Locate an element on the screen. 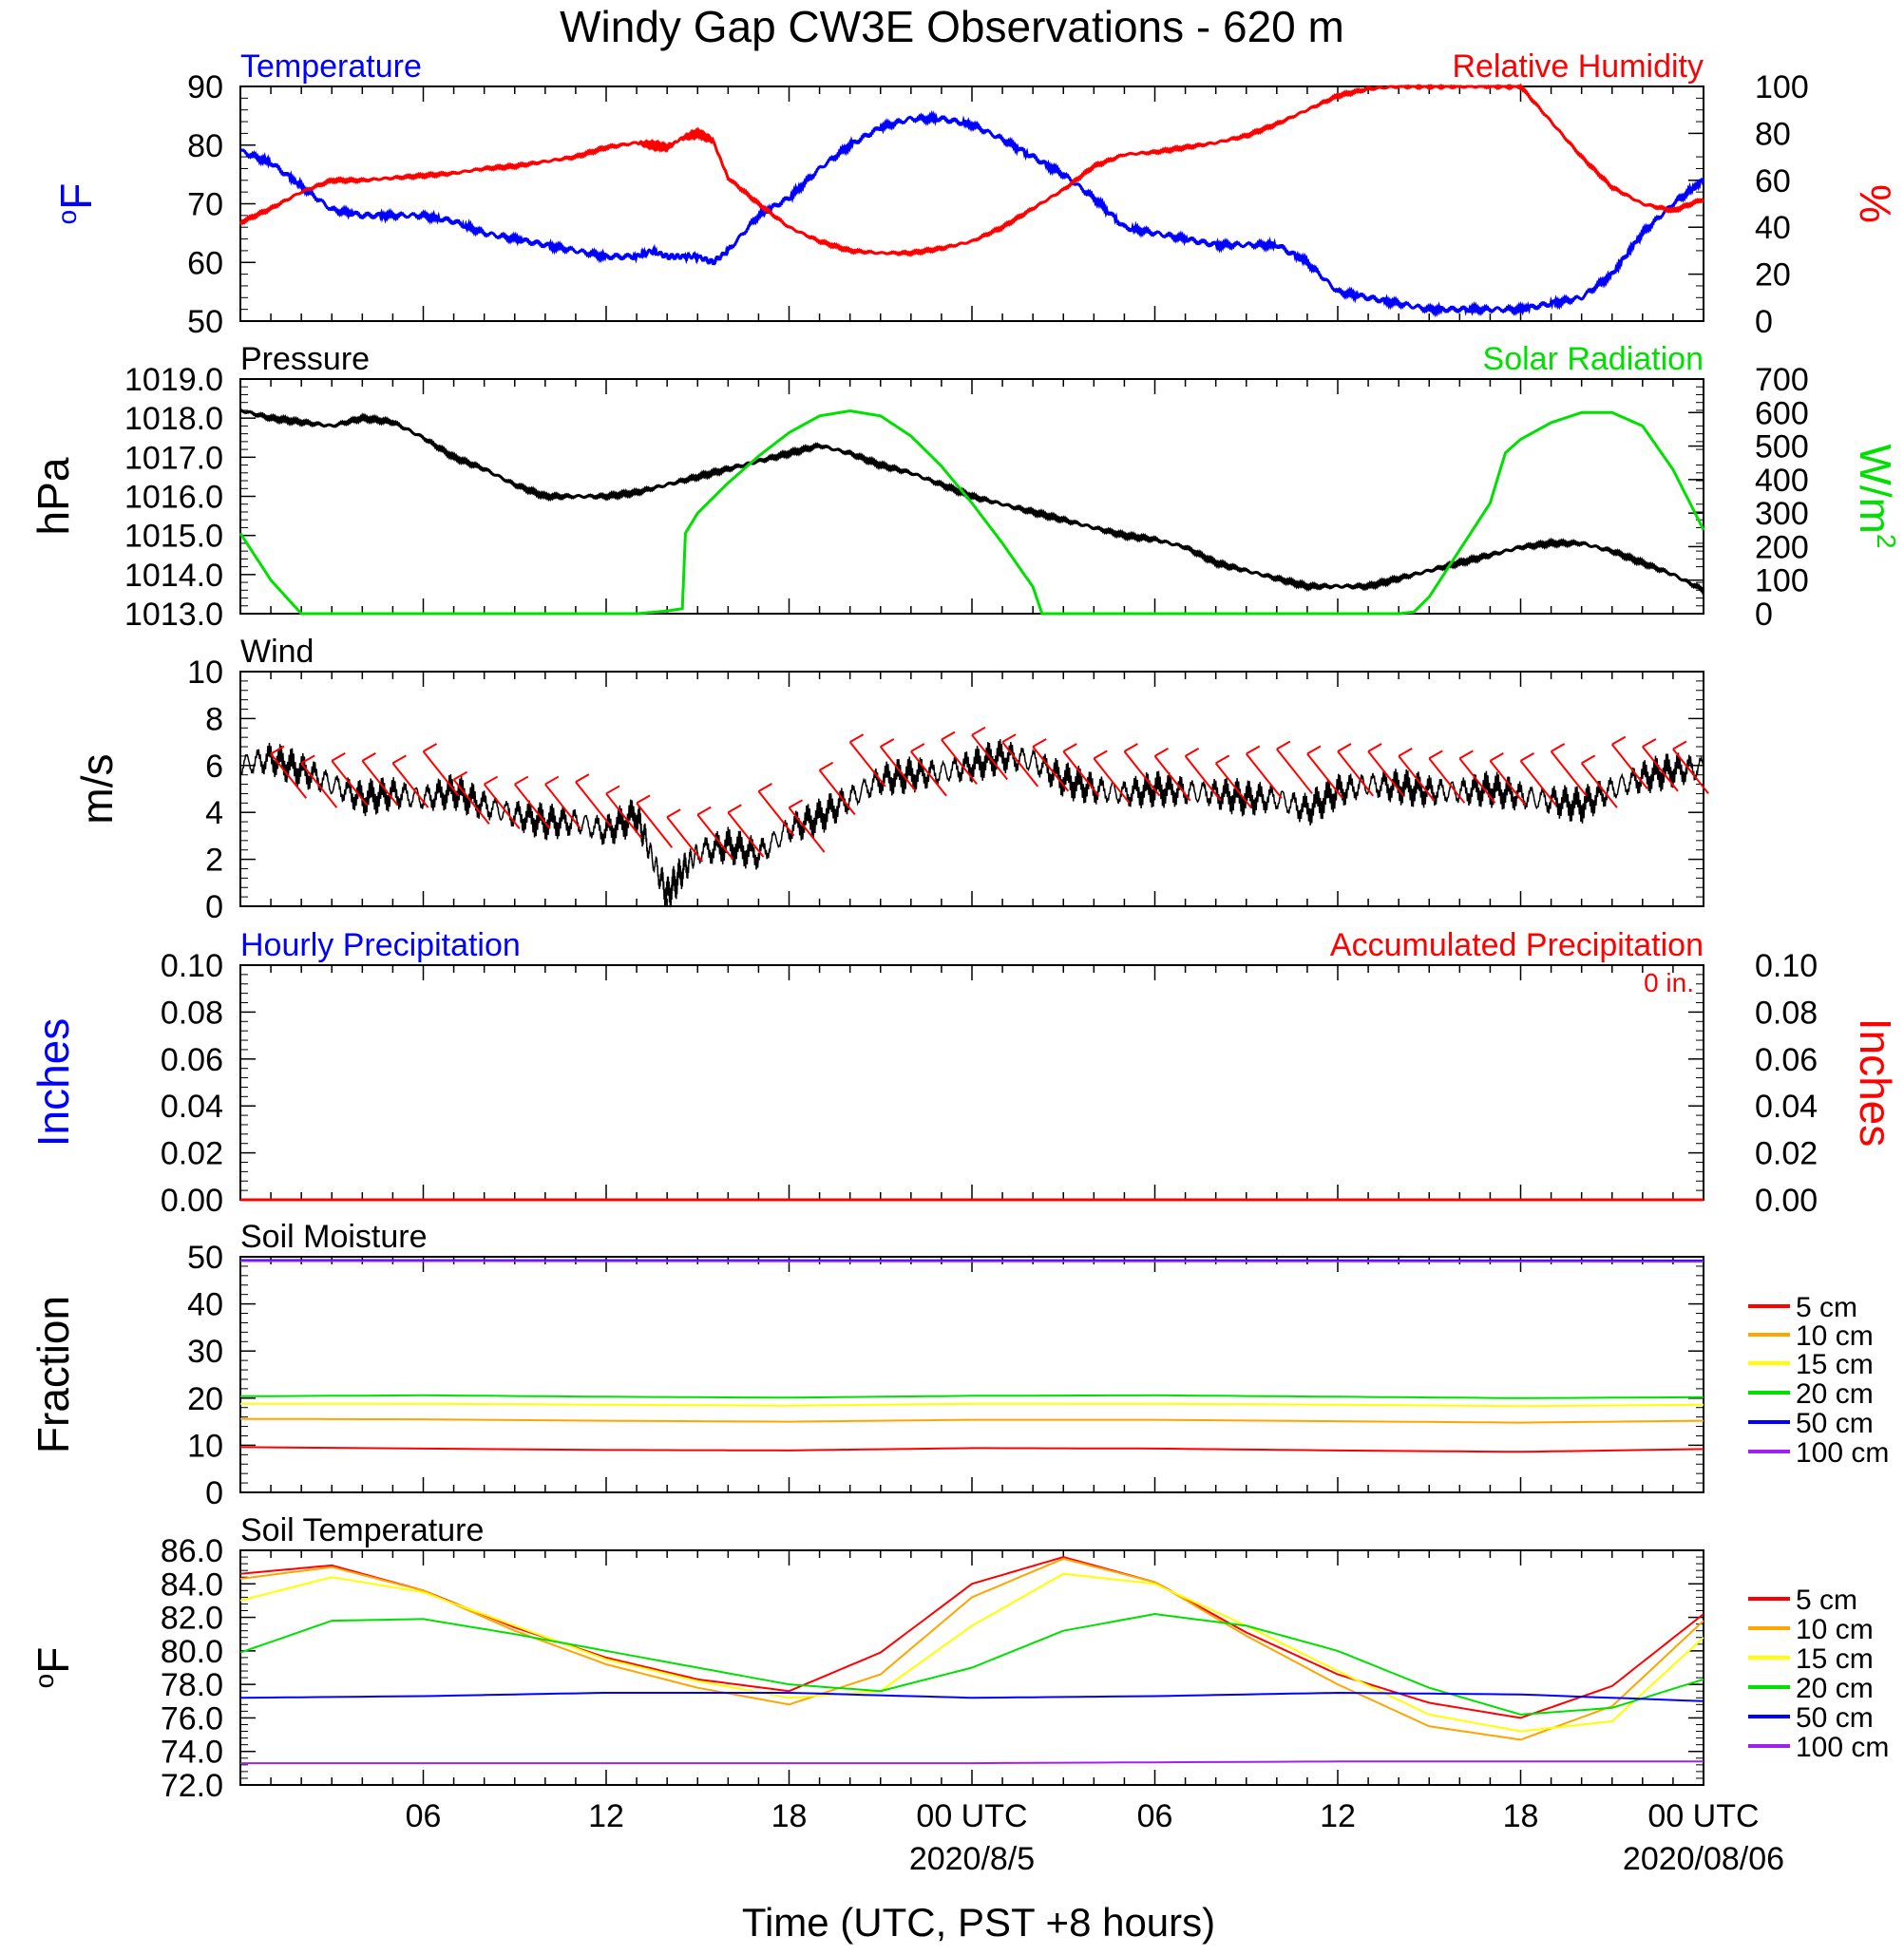  y-axis-title-right: Inches is located at coordinates (1875, 1083).